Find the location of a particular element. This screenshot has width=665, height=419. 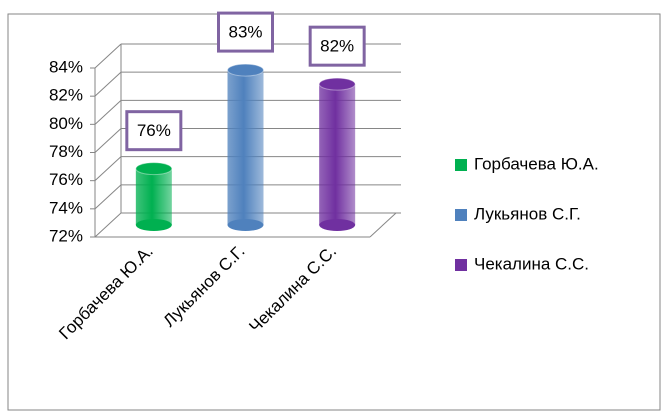

y-tick-label: 74% is located at coordinates (66, 207).